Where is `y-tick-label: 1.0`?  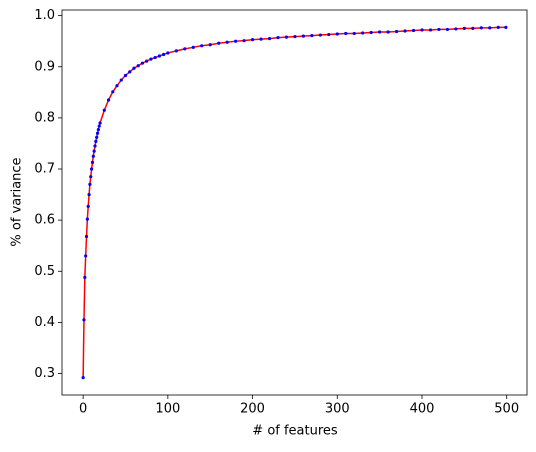 y-tick-label: 1.0 is located at coordinates (44, 15).